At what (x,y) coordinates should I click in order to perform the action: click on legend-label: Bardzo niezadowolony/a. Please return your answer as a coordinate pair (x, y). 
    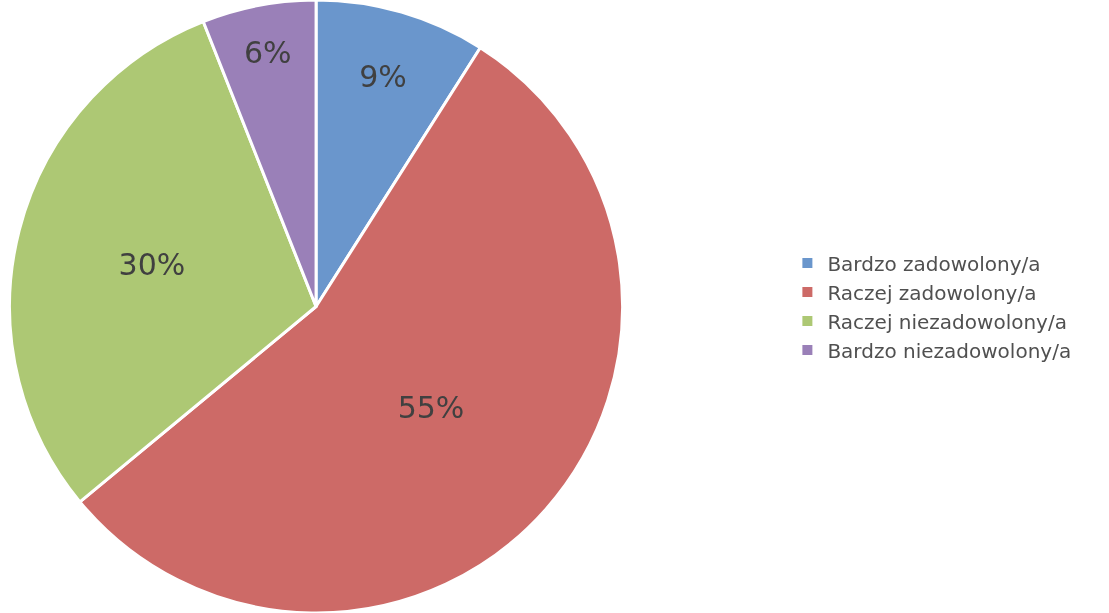
    Looking at the image, I should click on (949, 350).